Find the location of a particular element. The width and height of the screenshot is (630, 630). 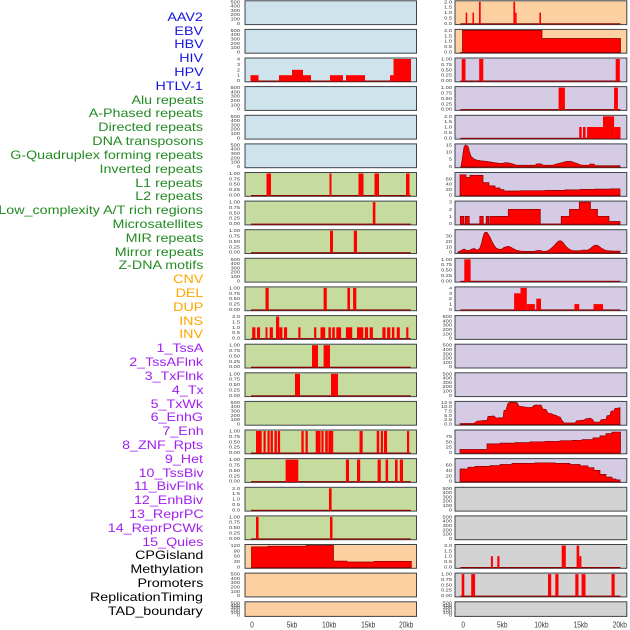

svg-text: 1.5 is located at coordinates (236, 323).